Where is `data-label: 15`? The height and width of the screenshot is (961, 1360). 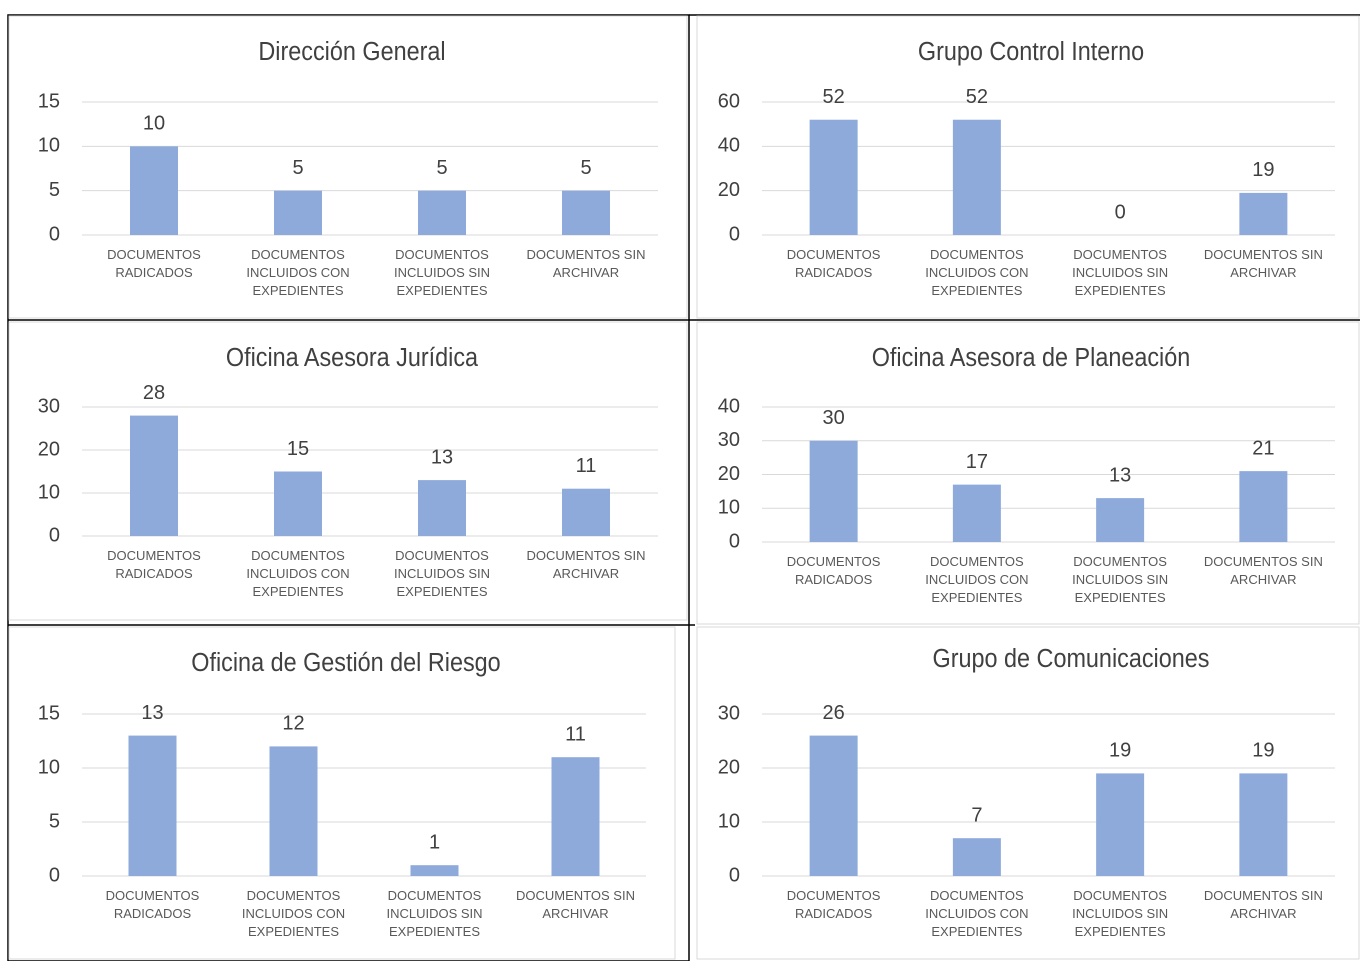 data-label: 15 is located at coordinates (298, 449).